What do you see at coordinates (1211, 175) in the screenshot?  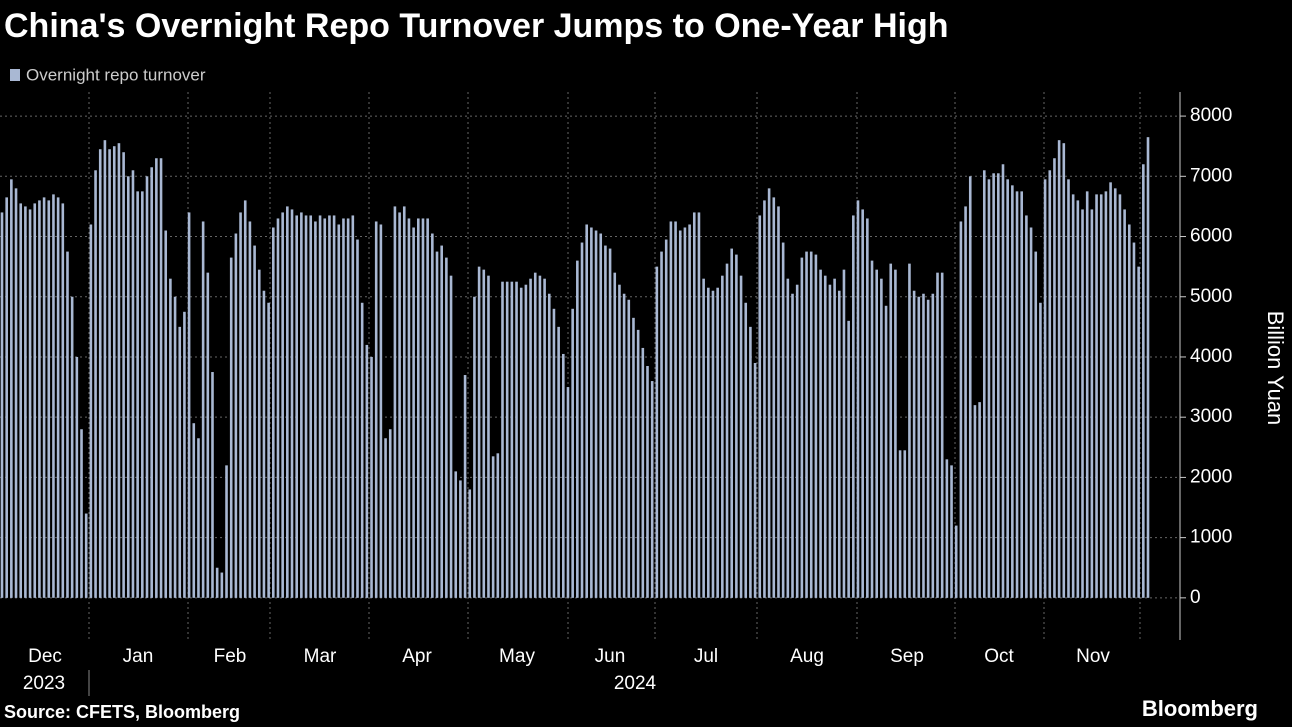 I see `y-tick-label: 7000` at bounding box center [1211, 175].